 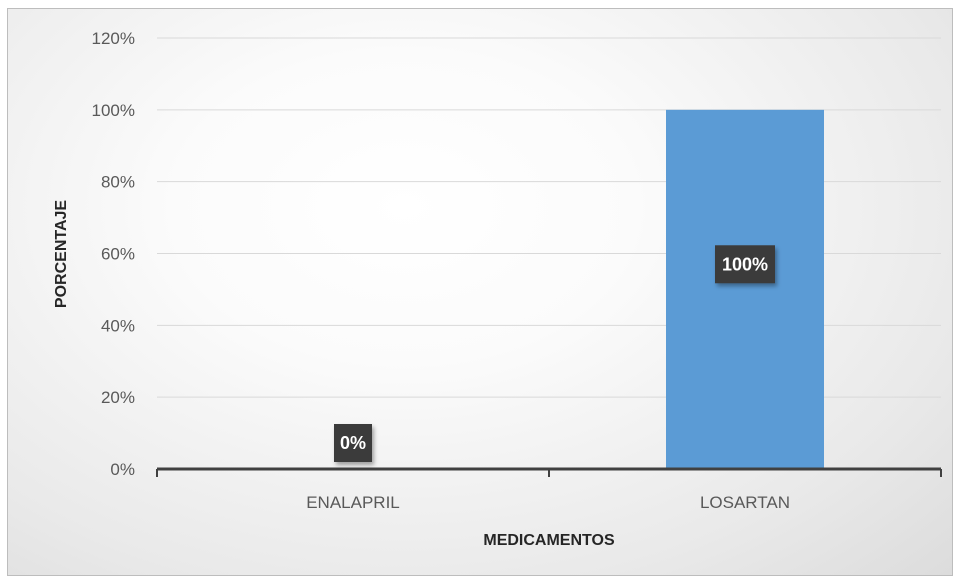 I want to click on y-tick-label: 0%, so click(x=122, y=469).